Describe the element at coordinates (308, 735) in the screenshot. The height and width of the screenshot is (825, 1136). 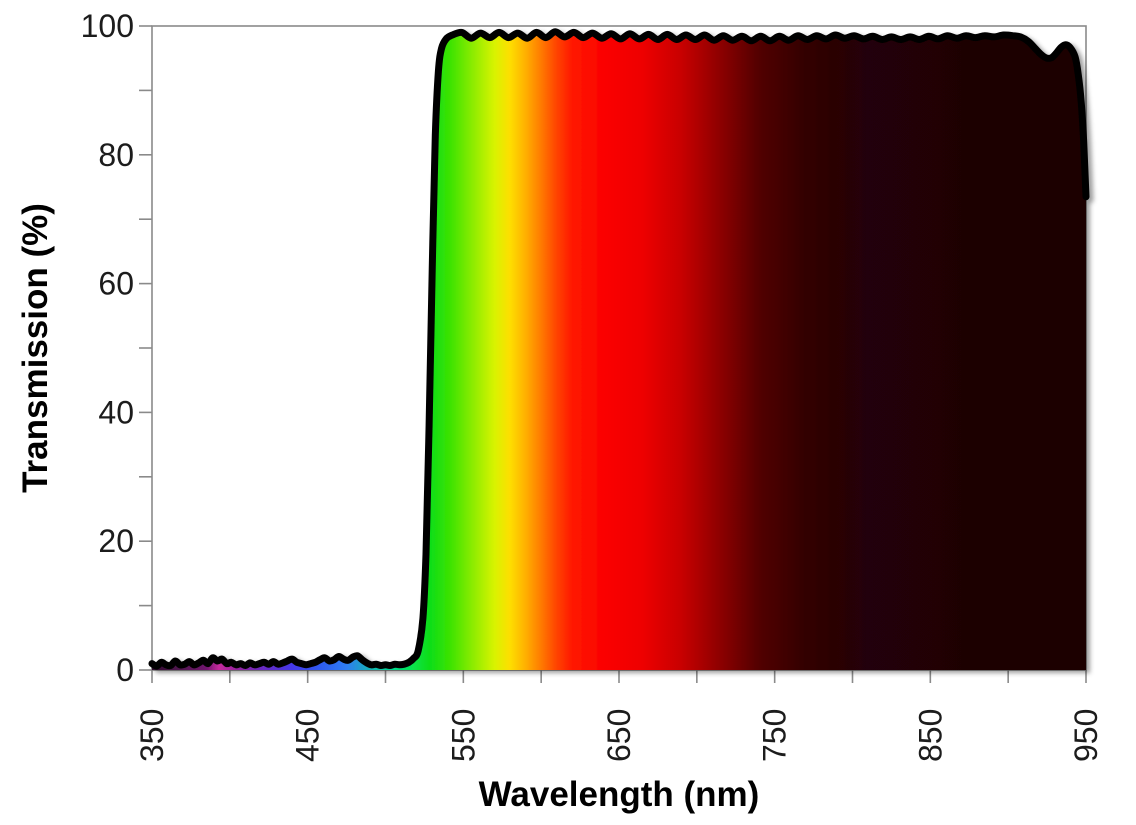
I see `x-tick-label: 450` at that location.